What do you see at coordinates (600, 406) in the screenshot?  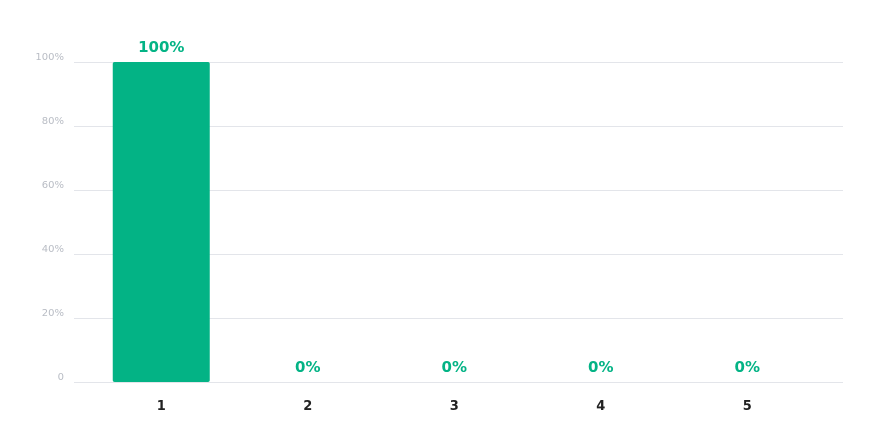 I see `x-tick-label: 4` at bounding box center [600, 406].